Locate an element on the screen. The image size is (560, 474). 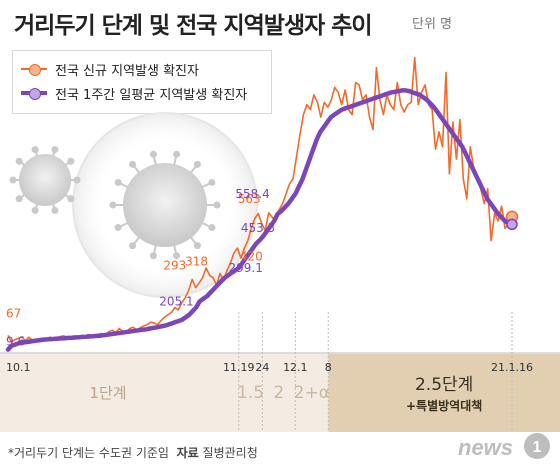
legend-label-avg: 전국 1주간 일평균 지역발생 확진자 is located at coordinates (151, 95).